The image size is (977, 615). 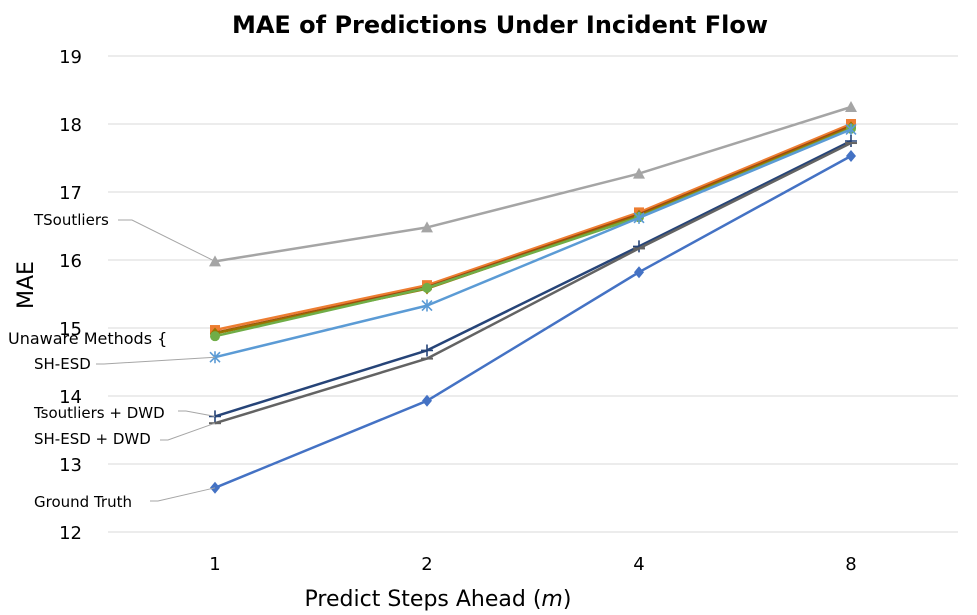 What do you see at coordinates (850, 564) in the screenshot?
I see `x-tick-label: 8` at bounding box center [850, 564].